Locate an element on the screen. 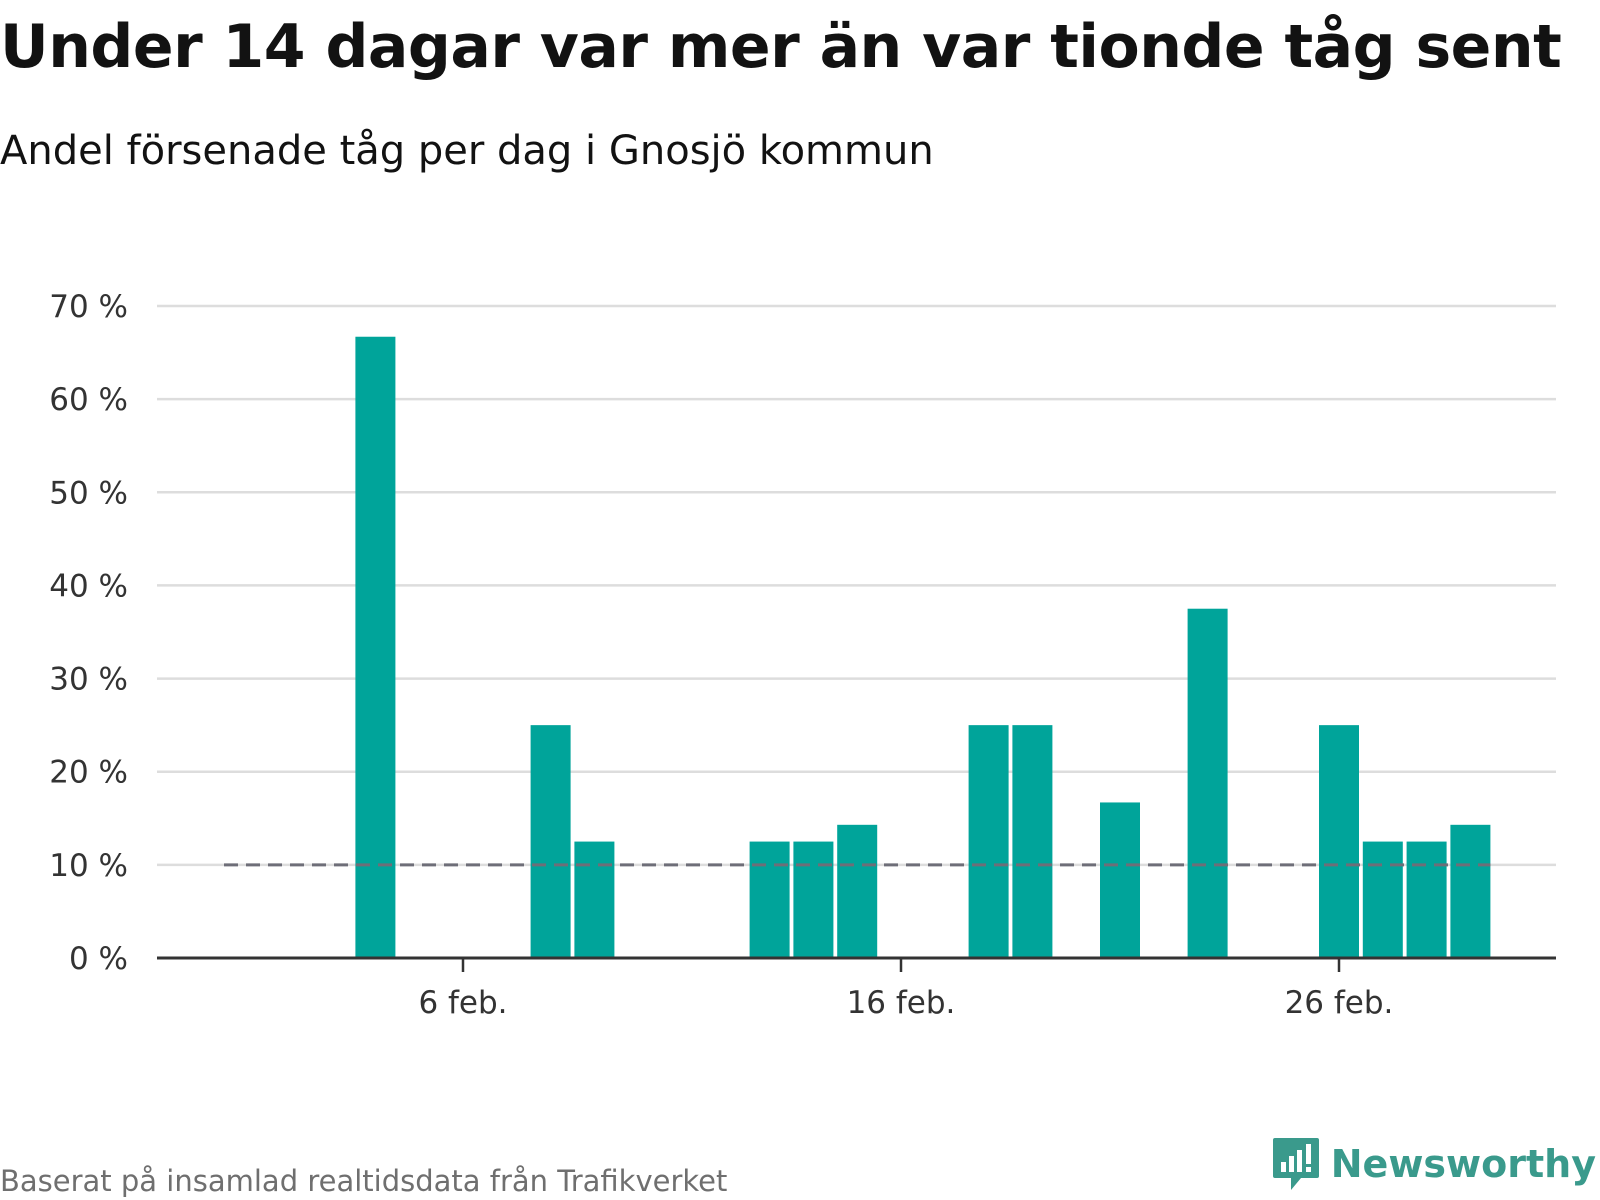 This screenshot has height=1200, width=1600. y-tick-label: 10 % is located at coordinates (88, 866).